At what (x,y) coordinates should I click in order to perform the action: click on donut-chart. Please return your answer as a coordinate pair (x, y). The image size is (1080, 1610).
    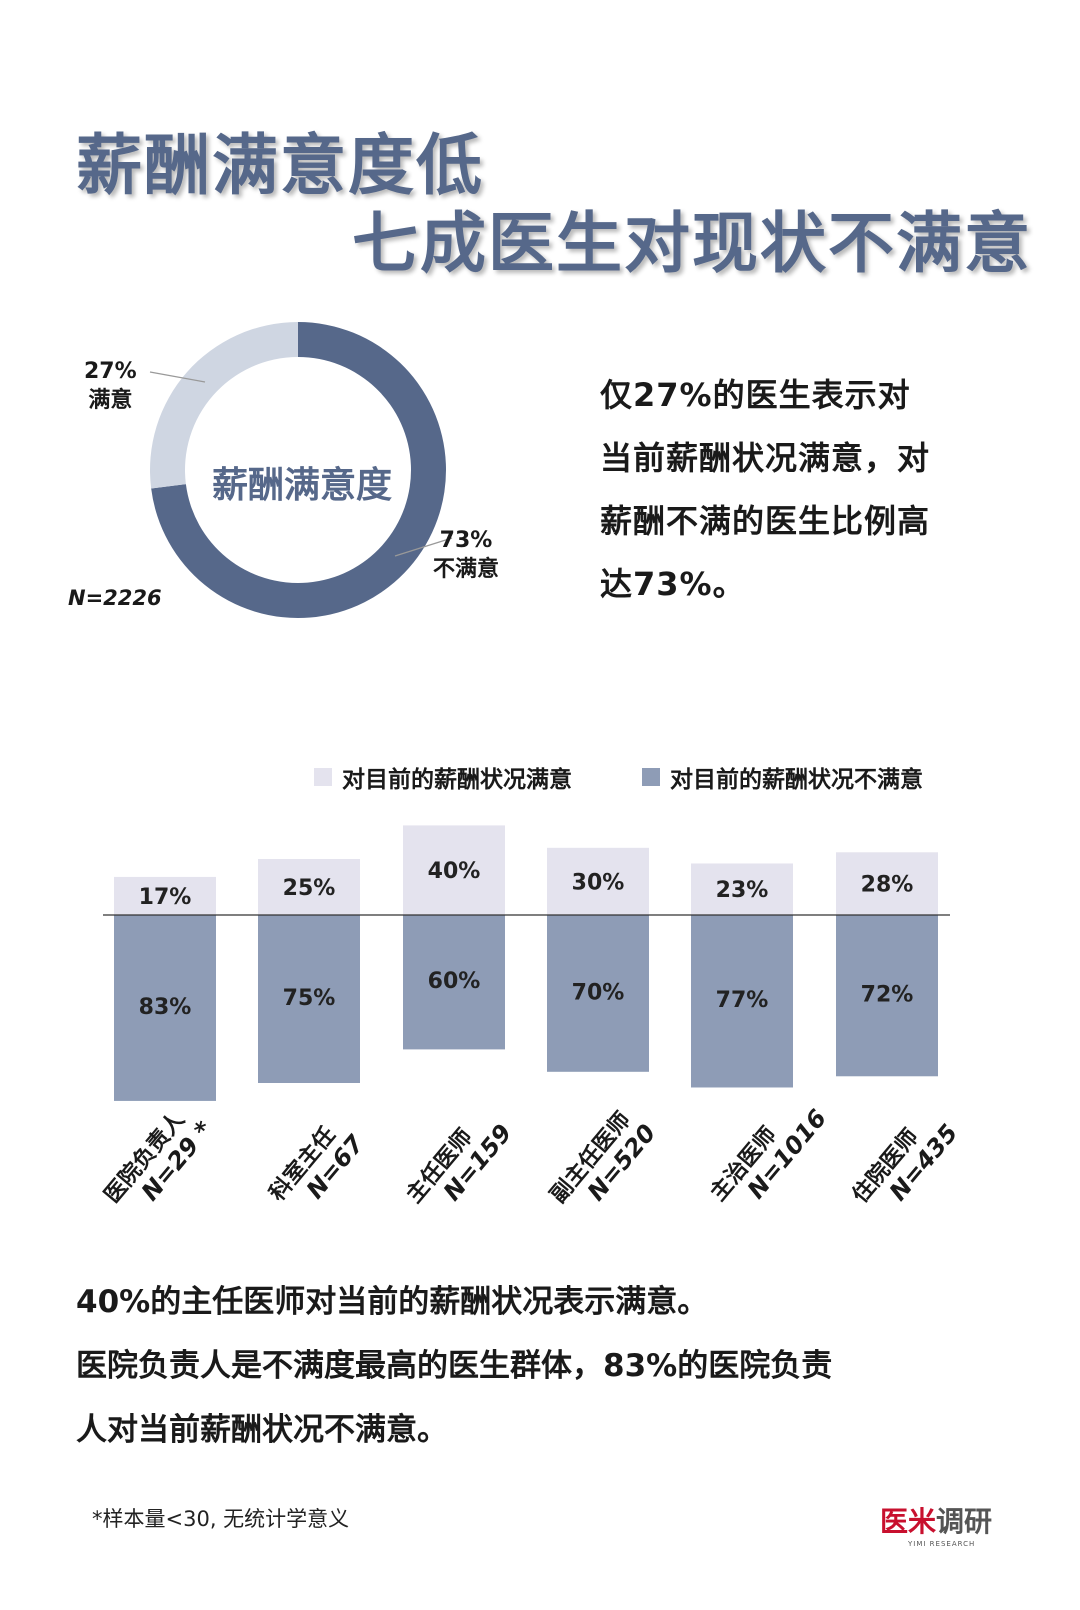
    Looking at the image, I should click on (301, 470).